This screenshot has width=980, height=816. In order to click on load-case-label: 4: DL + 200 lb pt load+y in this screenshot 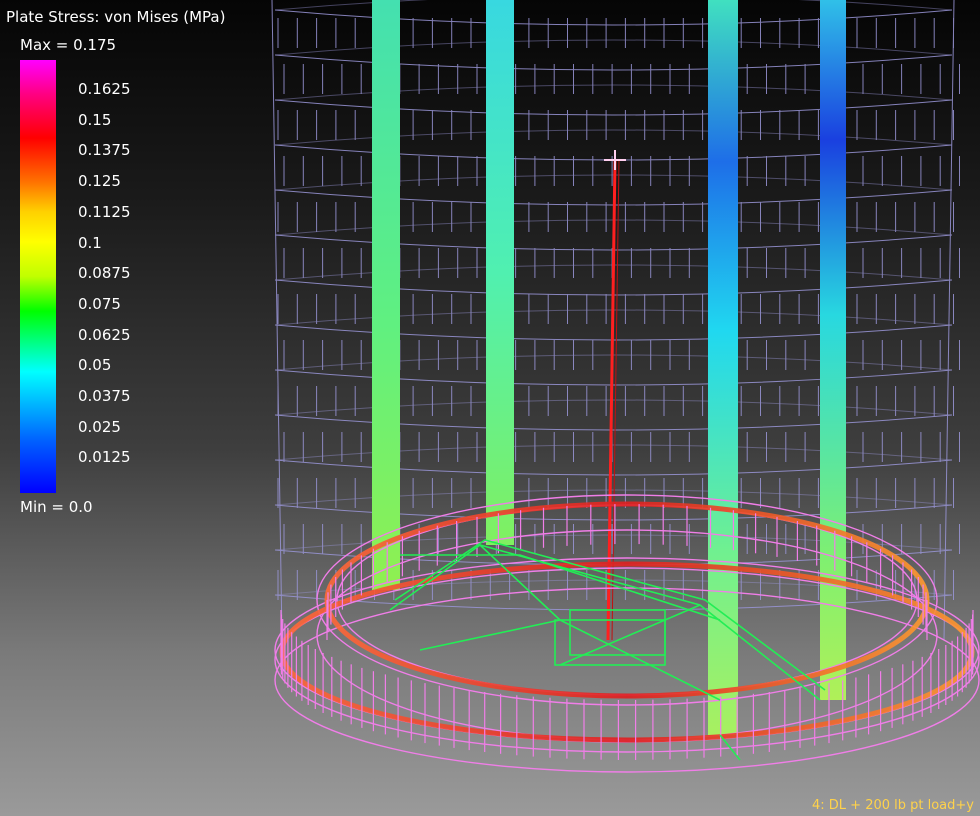, I will do `click(893, 805)`.